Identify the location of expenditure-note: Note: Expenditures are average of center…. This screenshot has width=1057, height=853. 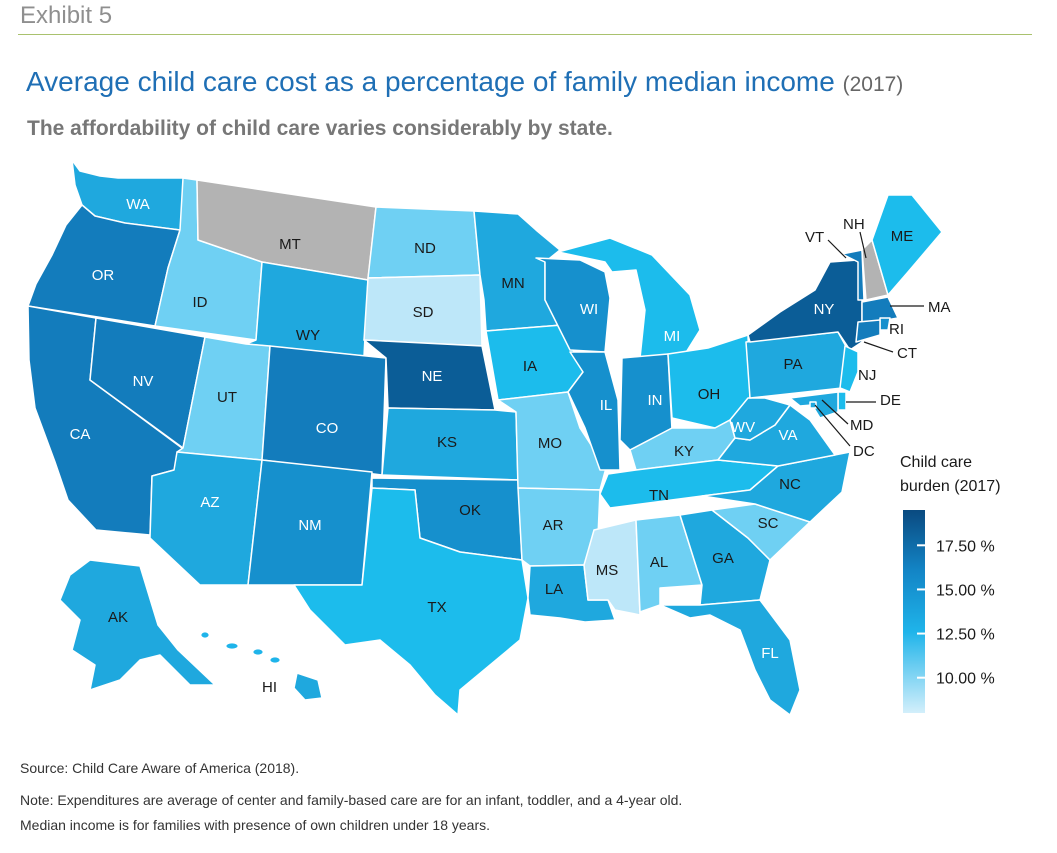
(351, 800).